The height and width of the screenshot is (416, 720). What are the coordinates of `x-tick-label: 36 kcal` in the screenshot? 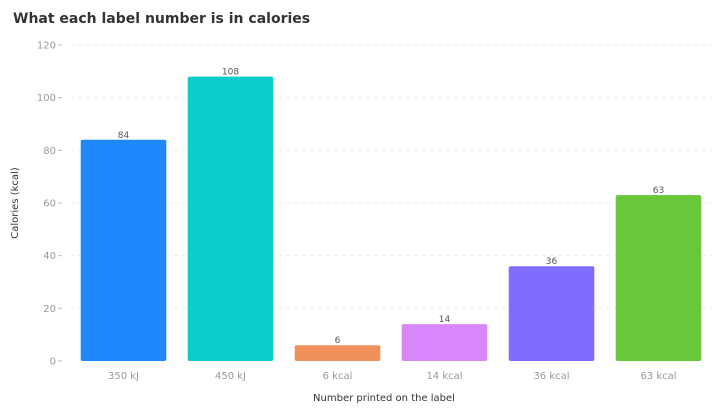 It's located at (551, 376).